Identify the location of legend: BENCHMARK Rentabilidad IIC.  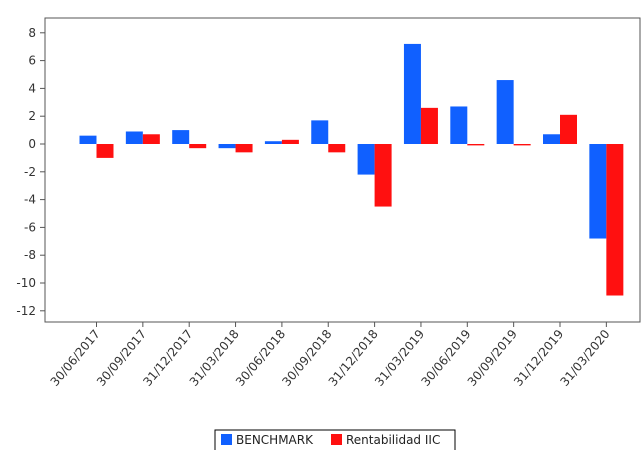
(335, 441).